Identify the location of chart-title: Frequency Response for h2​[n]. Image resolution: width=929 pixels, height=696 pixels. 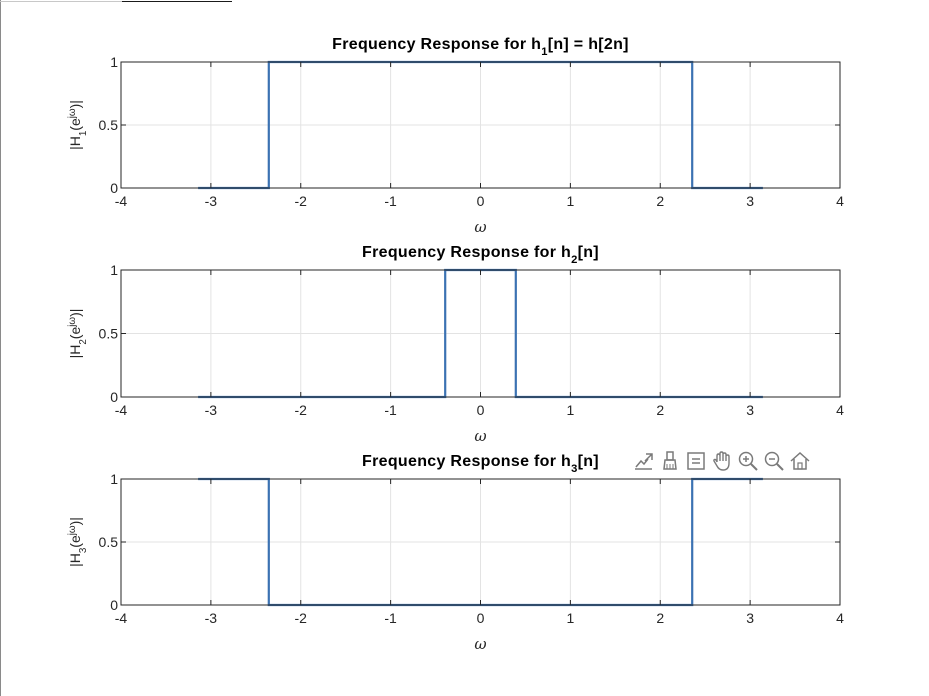
(480, 255).